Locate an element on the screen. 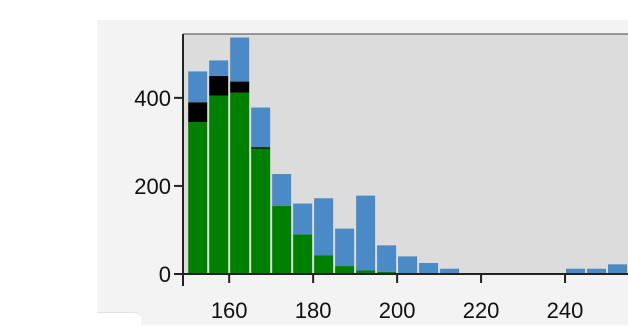 This screenshot has width=628, height=326. x-tick-label: 180 is located at coordinates (313, 310).